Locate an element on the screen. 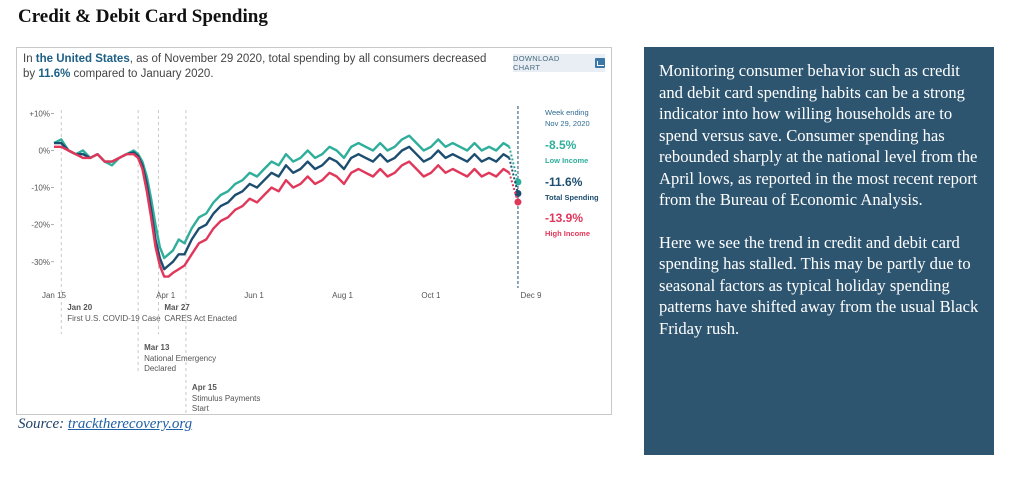  series-end-value: -8.5% is located at coordinates (561, 145).